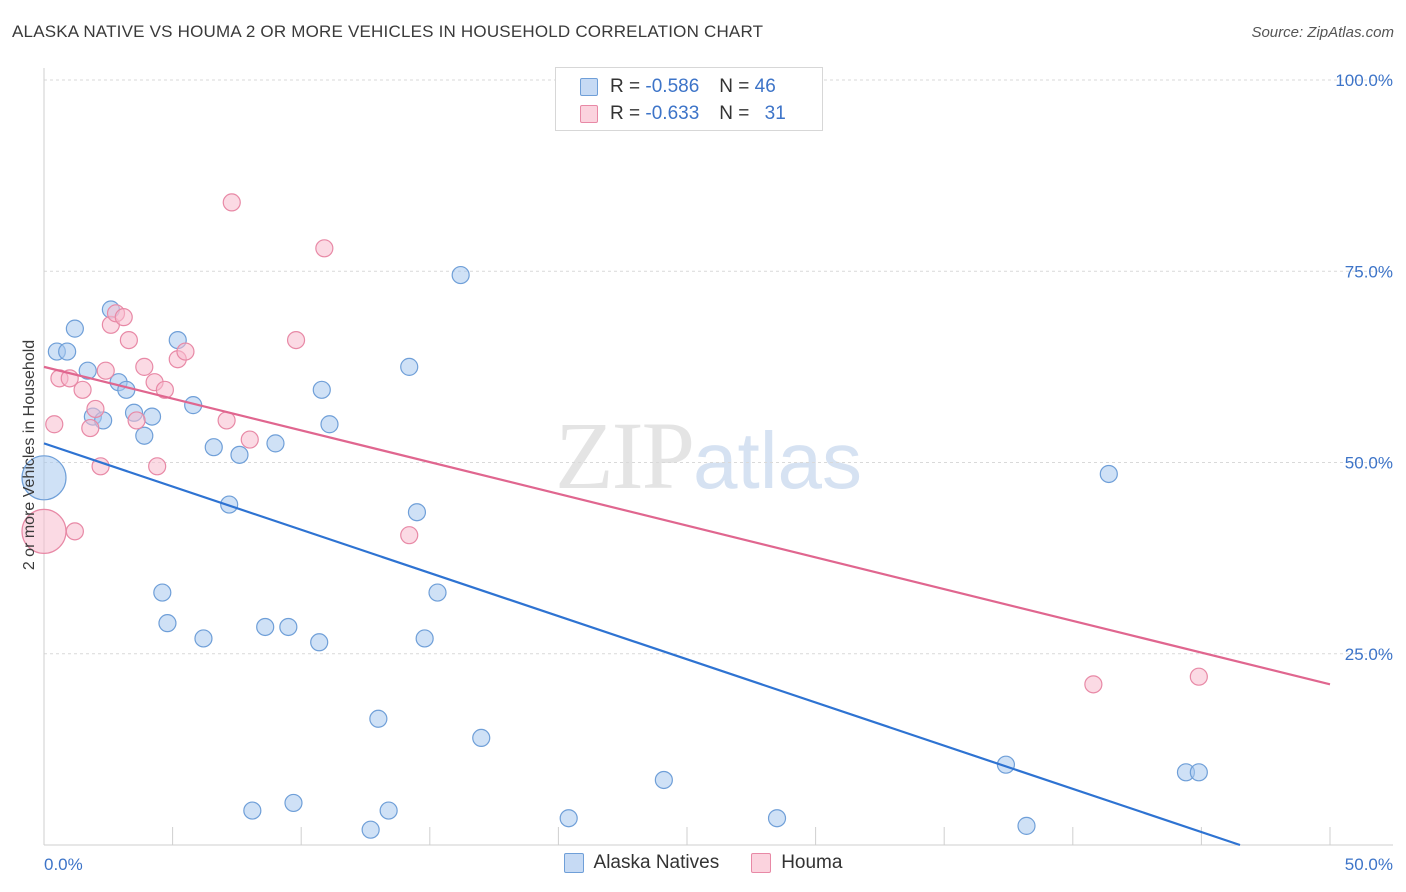  What do you see at coordinates (1369, 463) in the screenshot?
I see `y-tick-label: 50.0%` at bounding box center [1369, 463].